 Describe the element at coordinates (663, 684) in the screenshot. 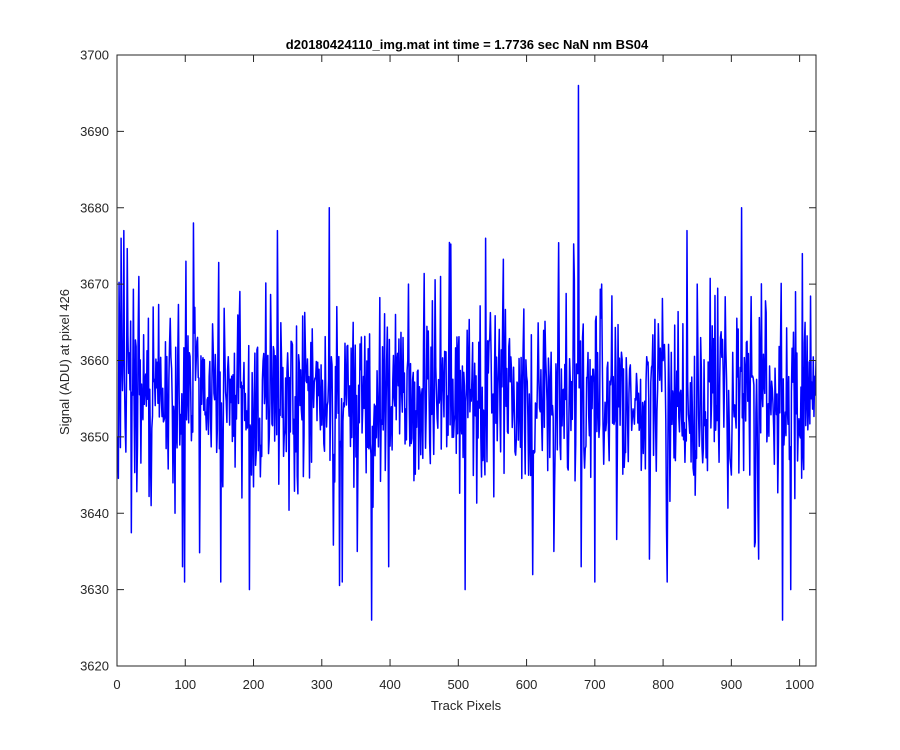

I see `x-tick-label: 800` at that location.